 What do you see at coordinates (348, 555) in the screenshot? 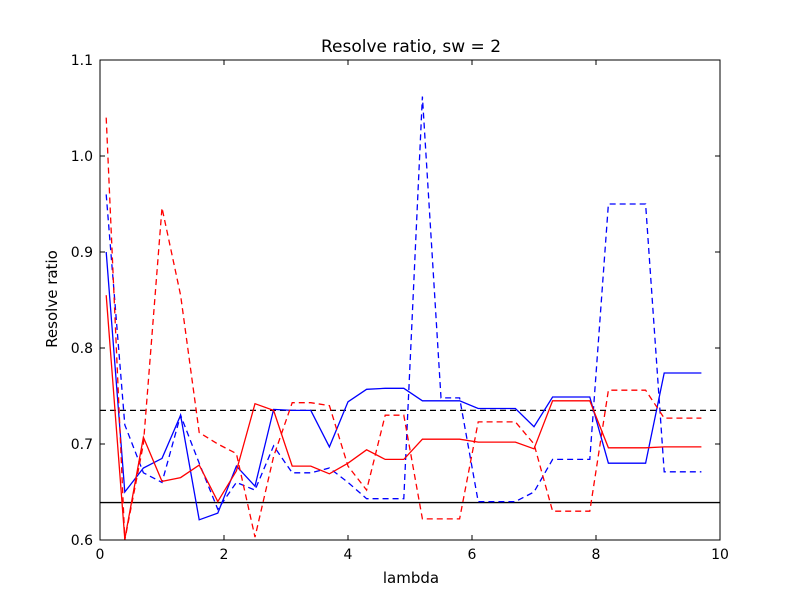
I see `x-tick-label: 4` at bounding box center [348, 555].